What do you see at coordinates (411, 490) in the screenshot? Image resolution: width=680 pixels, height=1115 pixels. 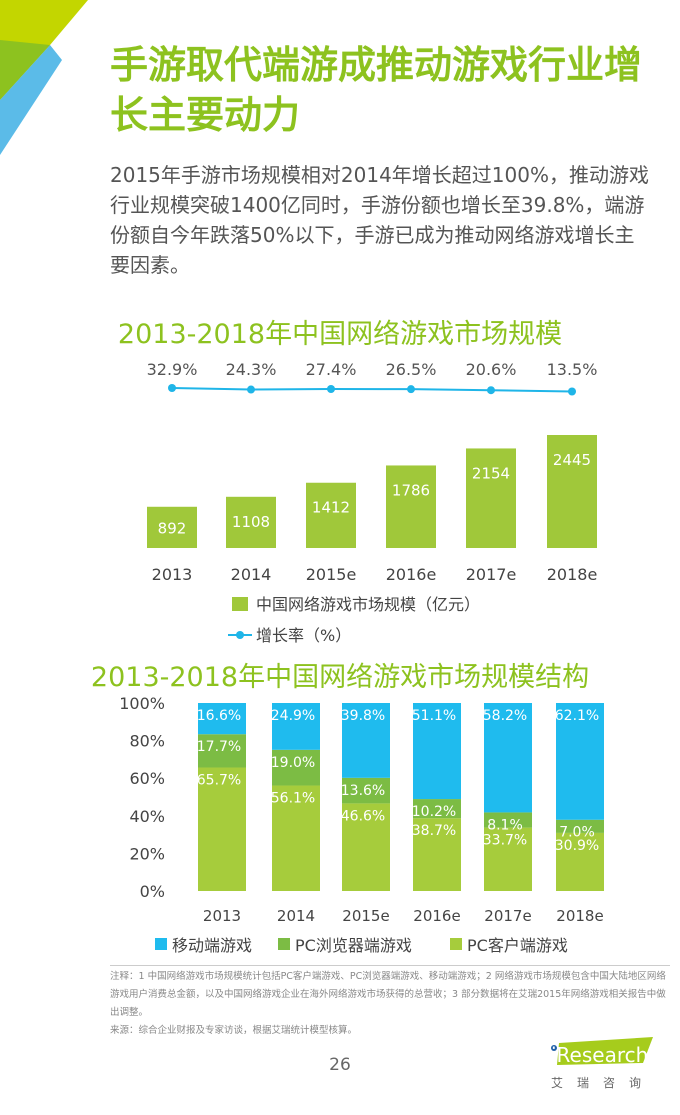 I see `bar-label: 1786` at bounding box center [411, 490].